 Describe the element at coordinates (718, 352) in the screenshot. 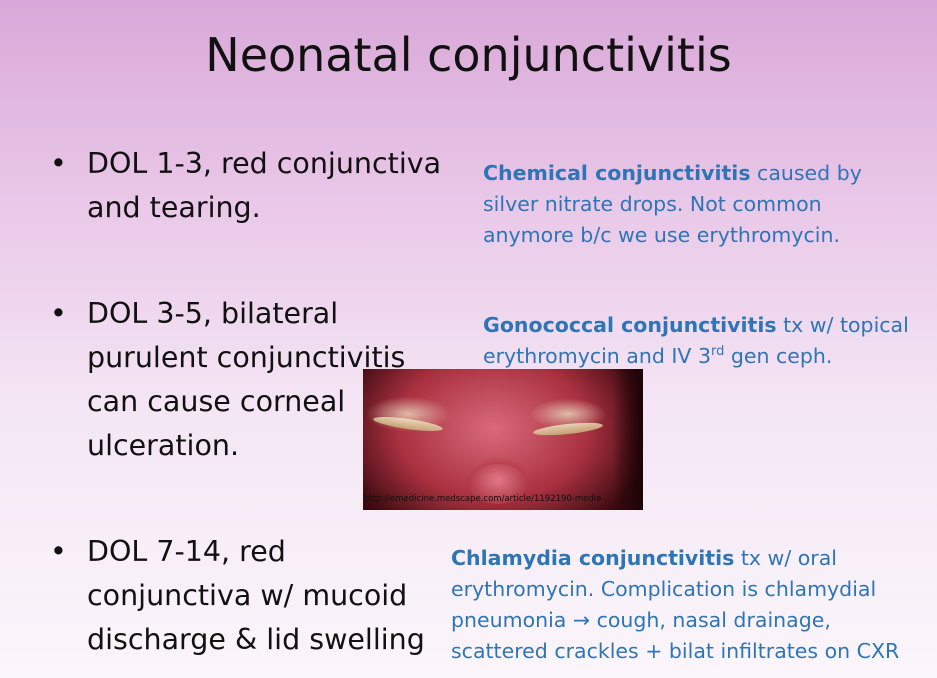

I see `note-superscript: rd` at that location.